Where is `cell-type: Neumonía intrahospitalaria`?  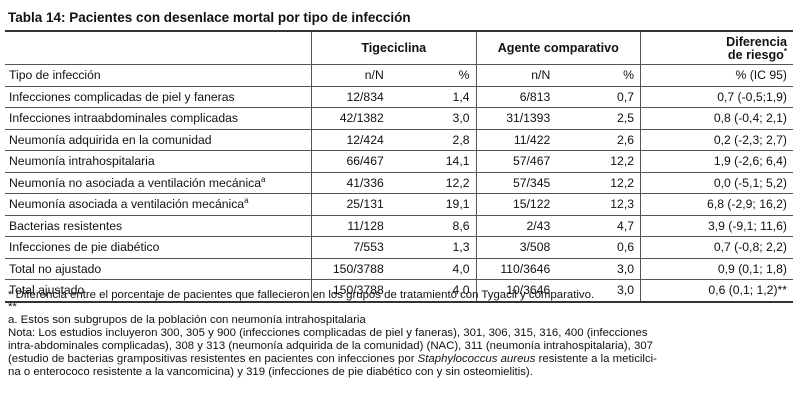
cell-type: Neumonía intrahospitalaria is located at coordinates (158, 161).